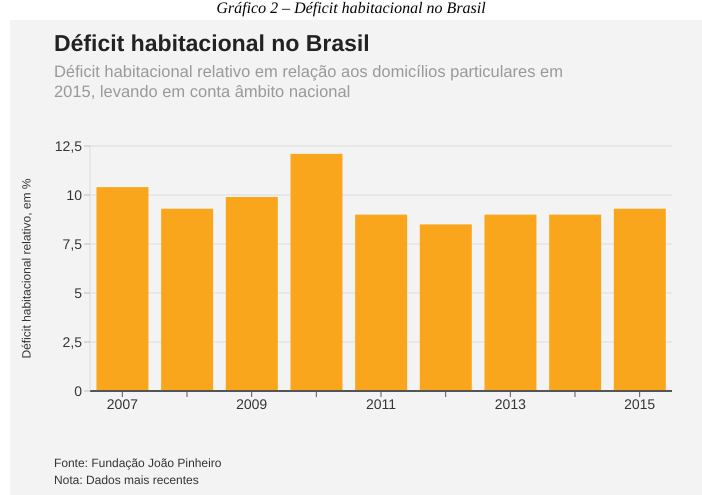 The image size is (702, 495). What do you see at coordinates (122, 404) in the screenshot?
I see `x-tick-label: 2007` at bounding box center [122, 404].